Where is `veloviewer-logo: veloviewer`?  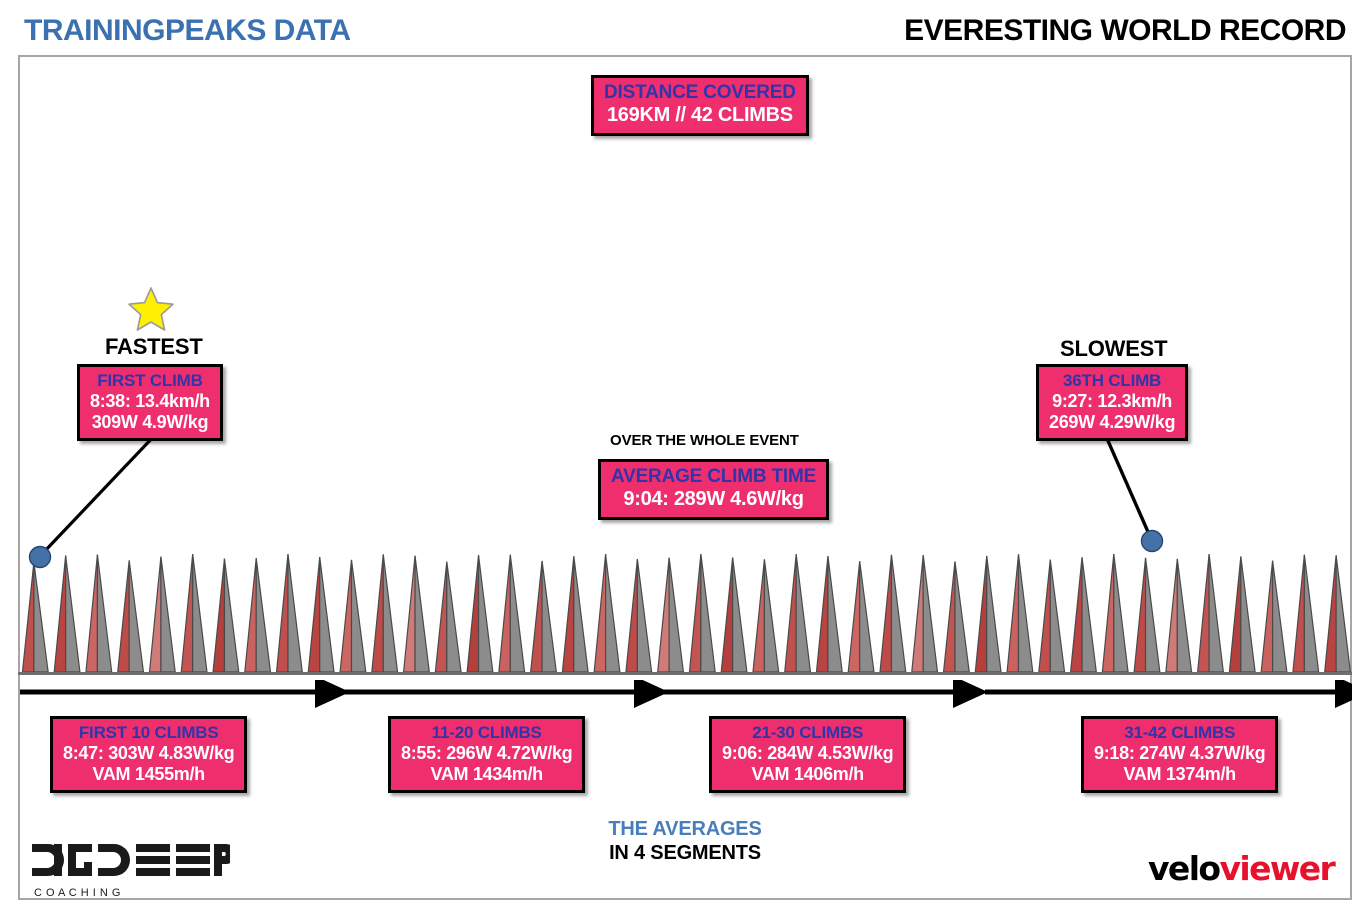 veloviewer-logo: veloviewer is located at coordinates (1242, 868).